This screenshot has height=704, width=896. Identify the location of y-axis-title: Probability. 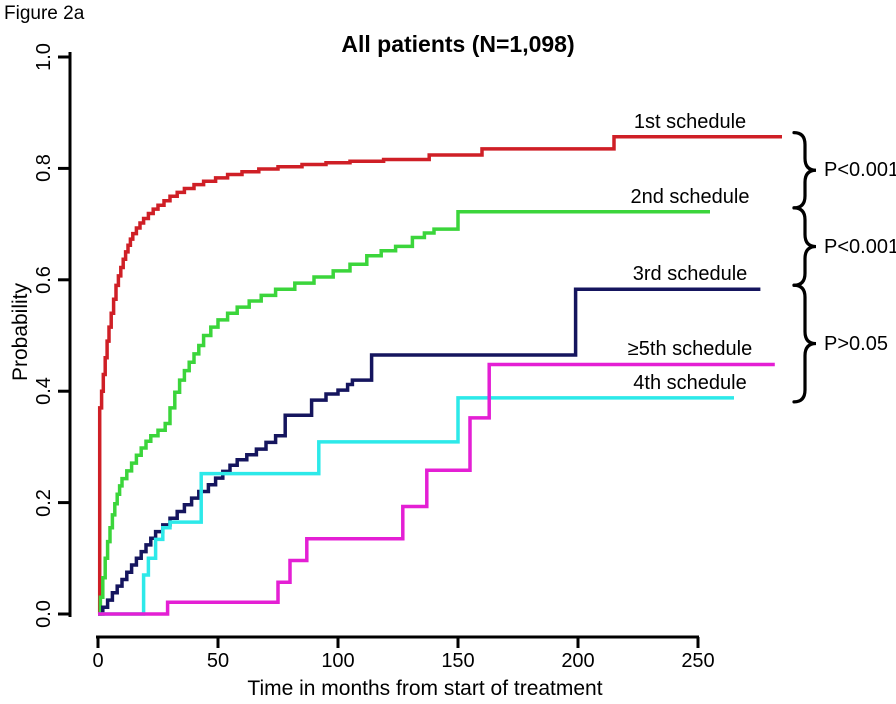
(20, 332).